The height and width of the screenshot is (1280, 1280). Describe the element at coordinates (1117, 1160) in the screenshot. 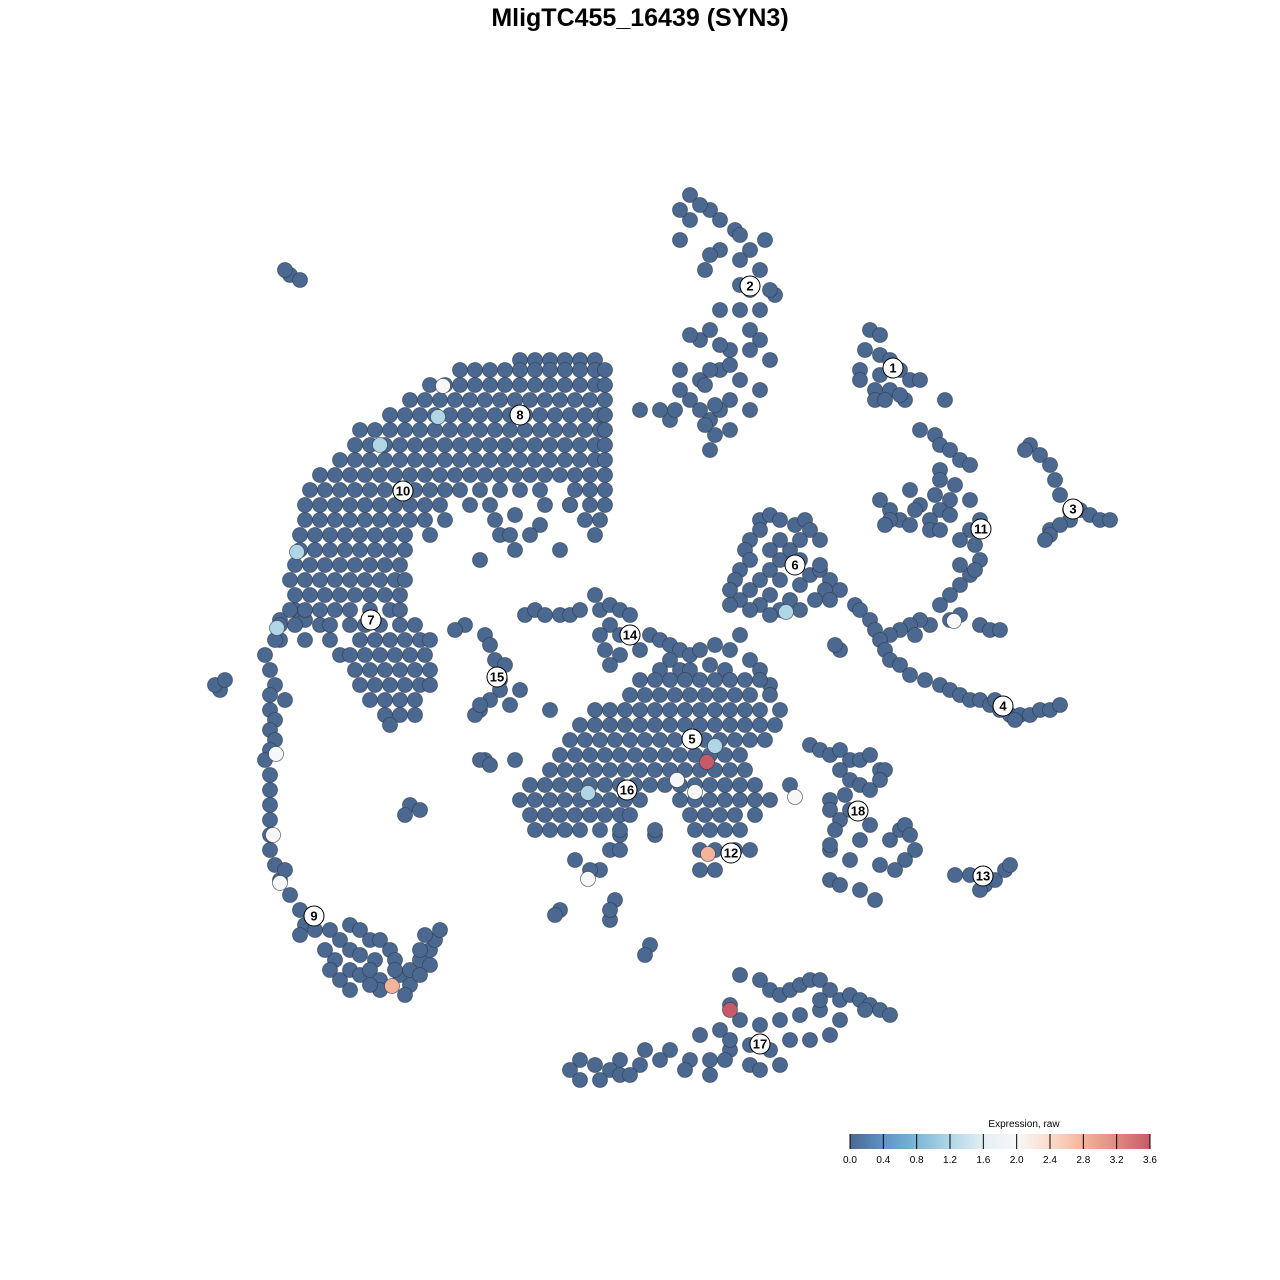

I see `legend-tick-label: 3.2` at that location.